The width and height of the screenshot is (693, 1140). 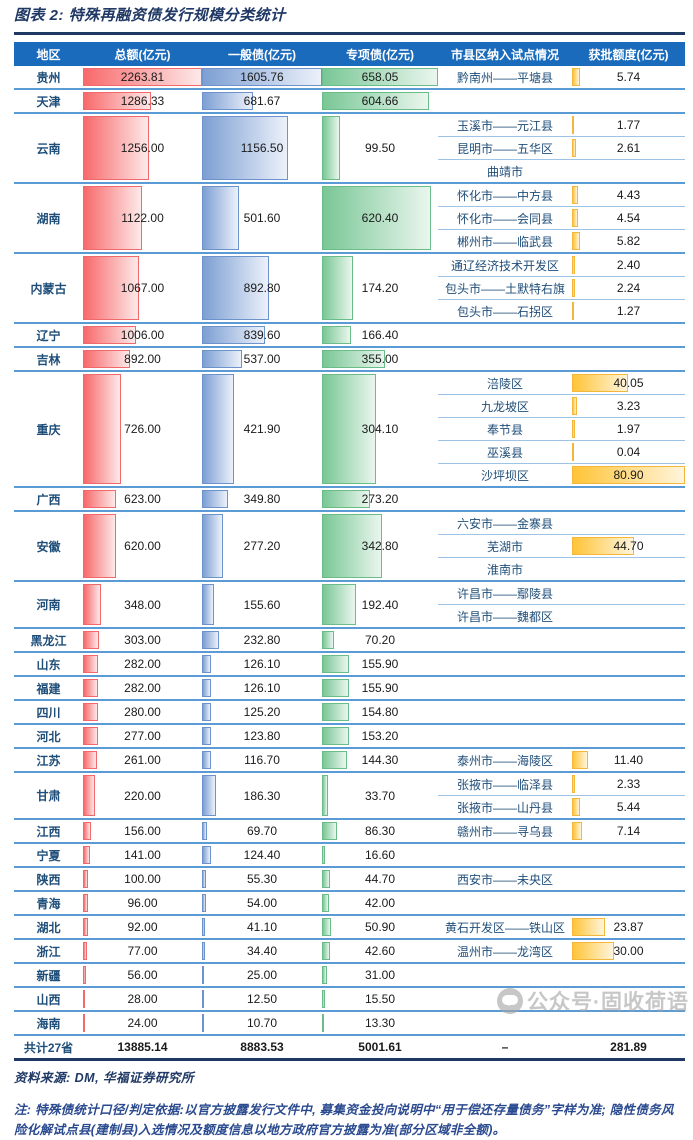 What do you see at coordinates (380, 1023) in the screenshot?
I see `special-cell-value: 13.30` at bounding box center [380, 1023].